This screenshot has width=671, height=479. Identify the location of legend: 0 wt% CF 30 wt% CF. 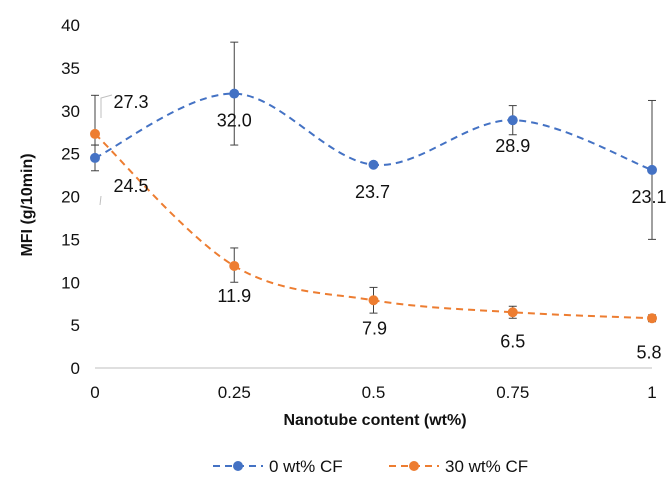
(370, 466).